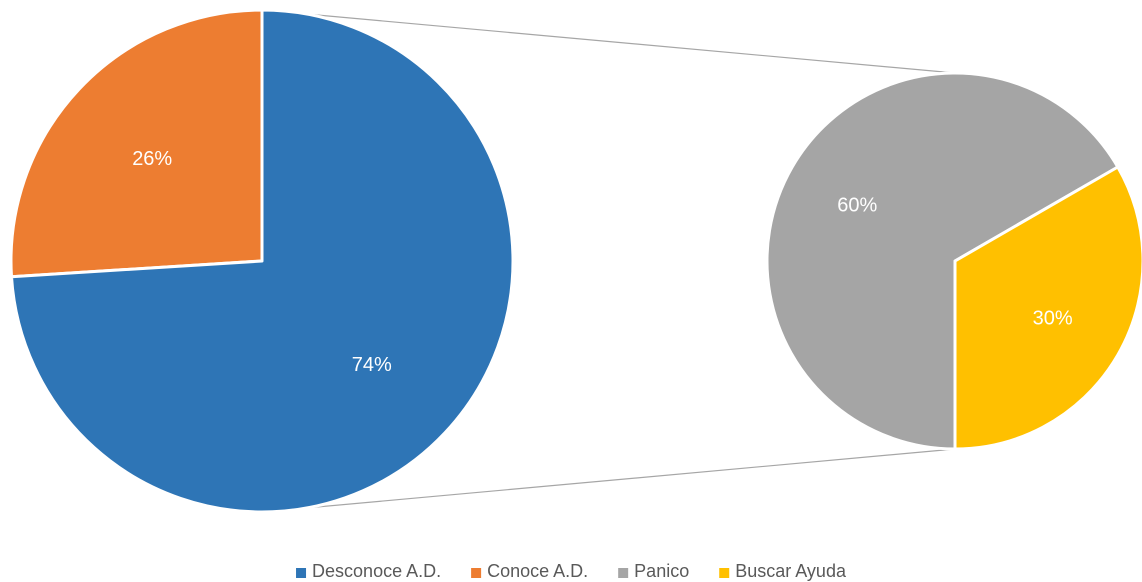 The height and width of the screenshot is (582, 1142). What do you see at coordinates (608, 41) in the screenshot?
I see `connector-line-top` at bounding box center [608, 41].